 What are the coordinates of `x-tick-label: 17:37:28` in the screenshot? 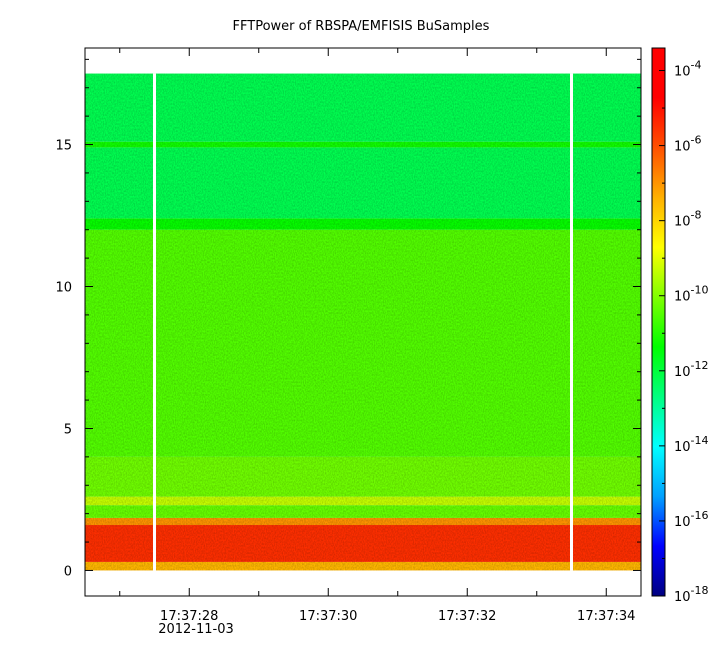 It's located at (189, 616).